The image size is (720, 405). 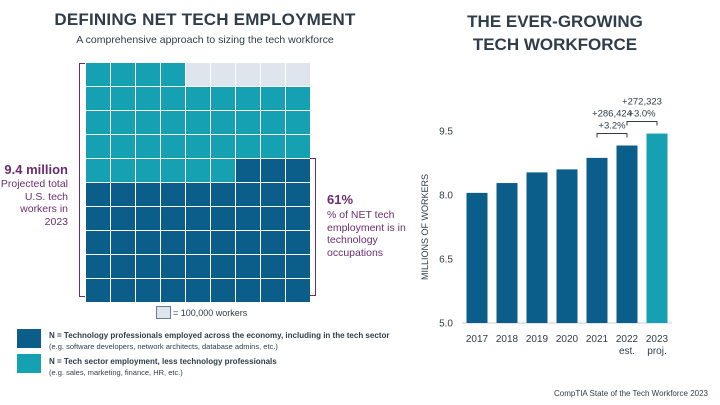 I want to click on x-tick-label: proj., so click(x=656, y=351).